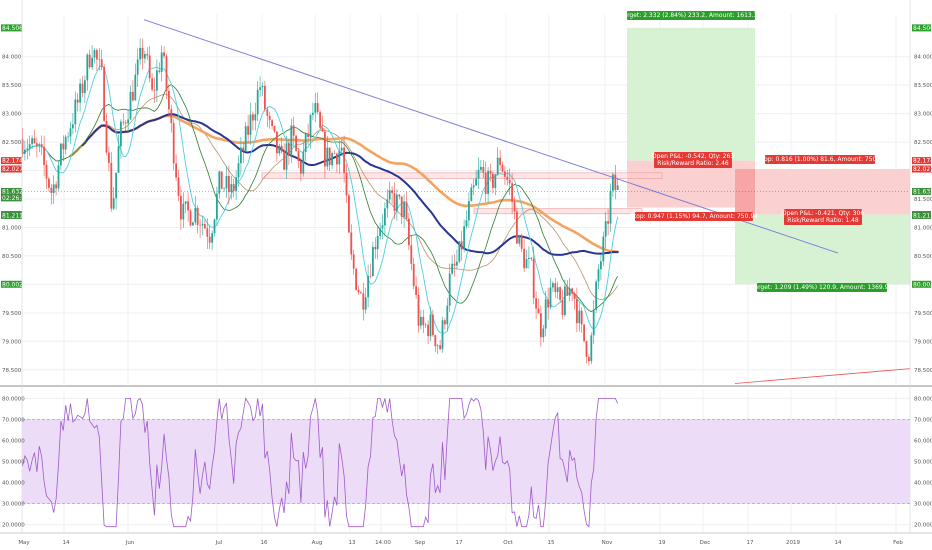 This screenshot has height=550, width=932. I want to click on price-marker-left, so click(11, 191).